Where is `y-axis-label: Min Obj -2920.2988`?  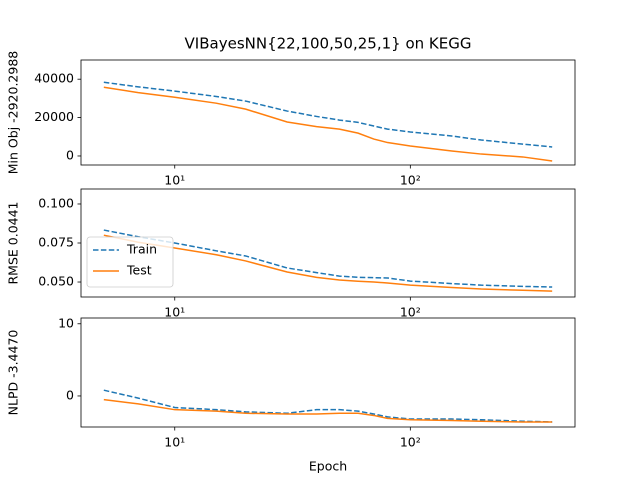 y-axis-label: Min Obj -2920.2988 is located at coordinates (13, 113).